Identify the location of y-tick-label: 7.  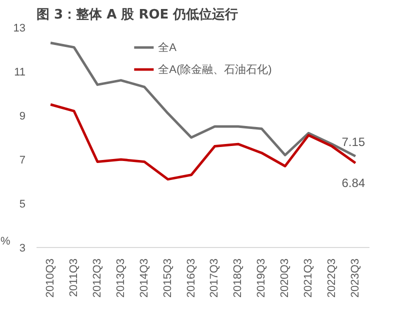
(22, 160).